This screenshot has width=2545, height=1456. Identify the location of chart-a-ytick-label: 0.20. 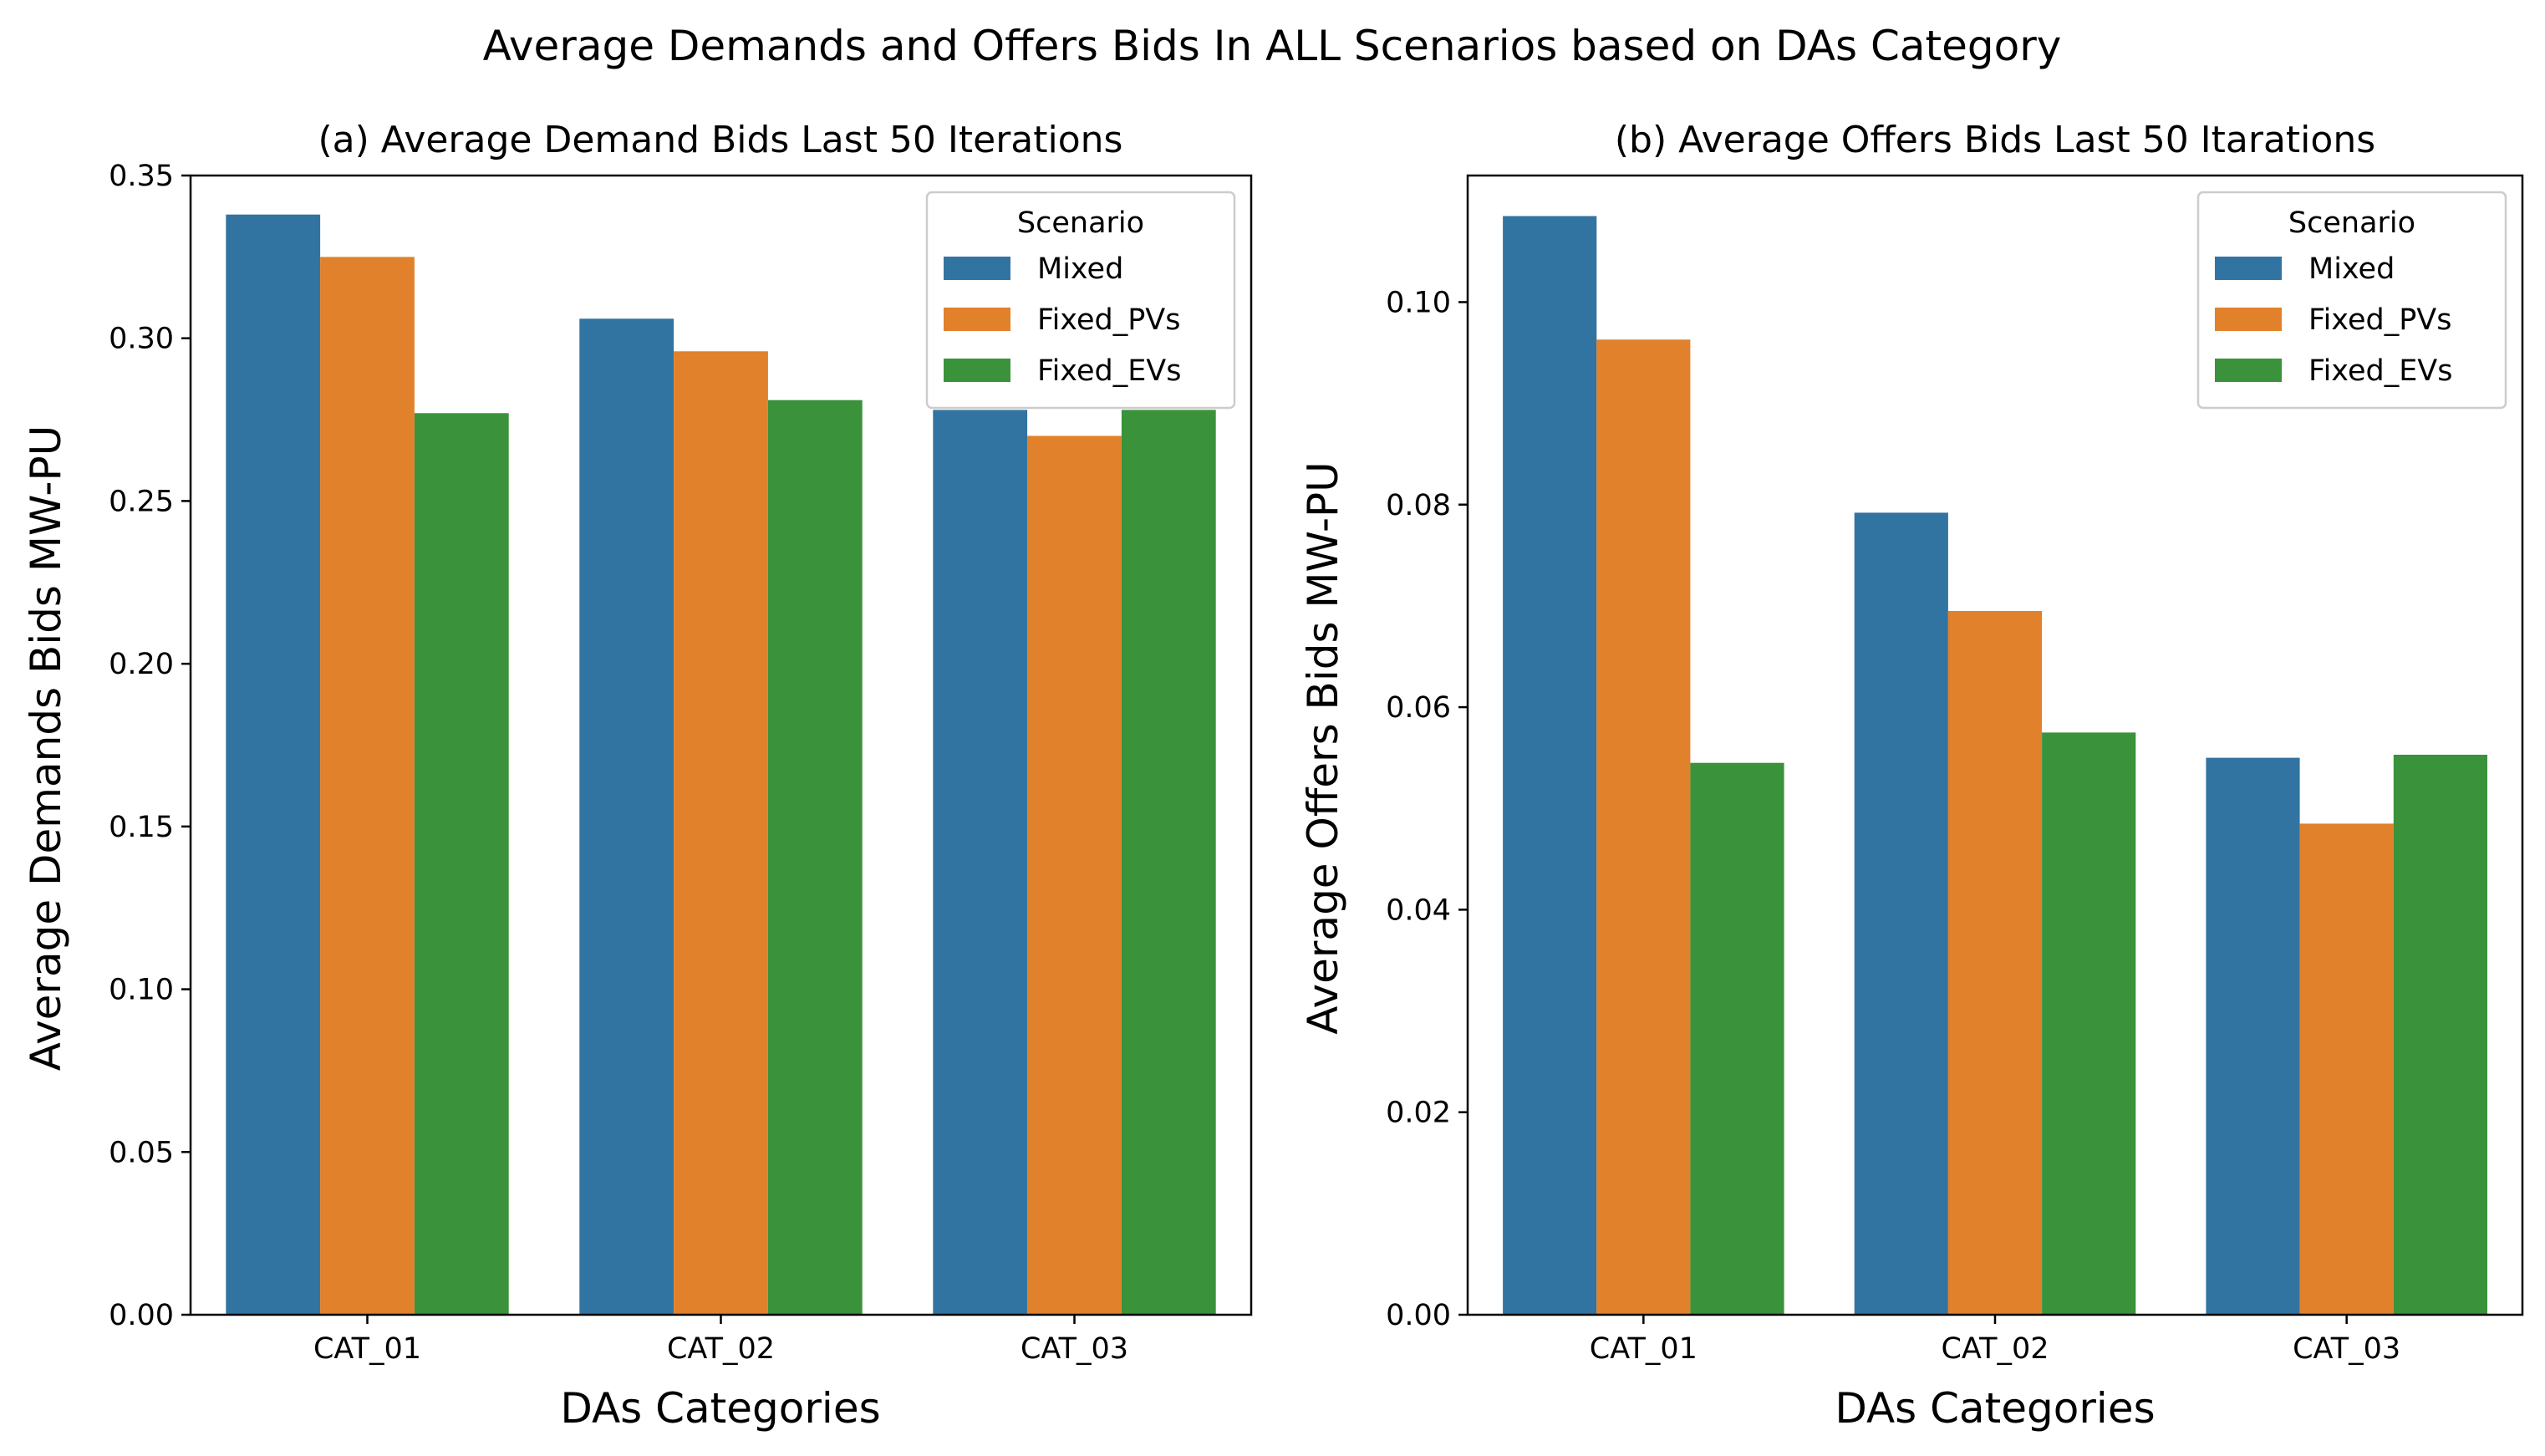
(141, 664).